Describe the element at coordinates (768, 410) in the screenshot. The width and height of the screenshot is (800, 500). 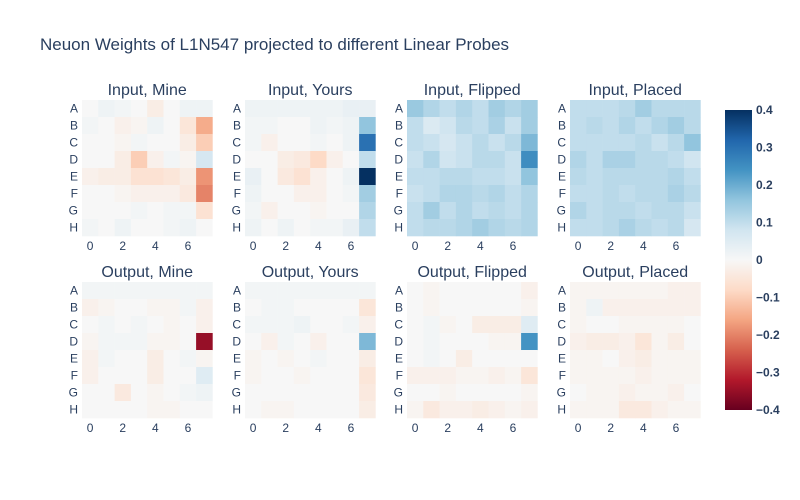
I see `colorbar-tick-label: −0.4` at that location.